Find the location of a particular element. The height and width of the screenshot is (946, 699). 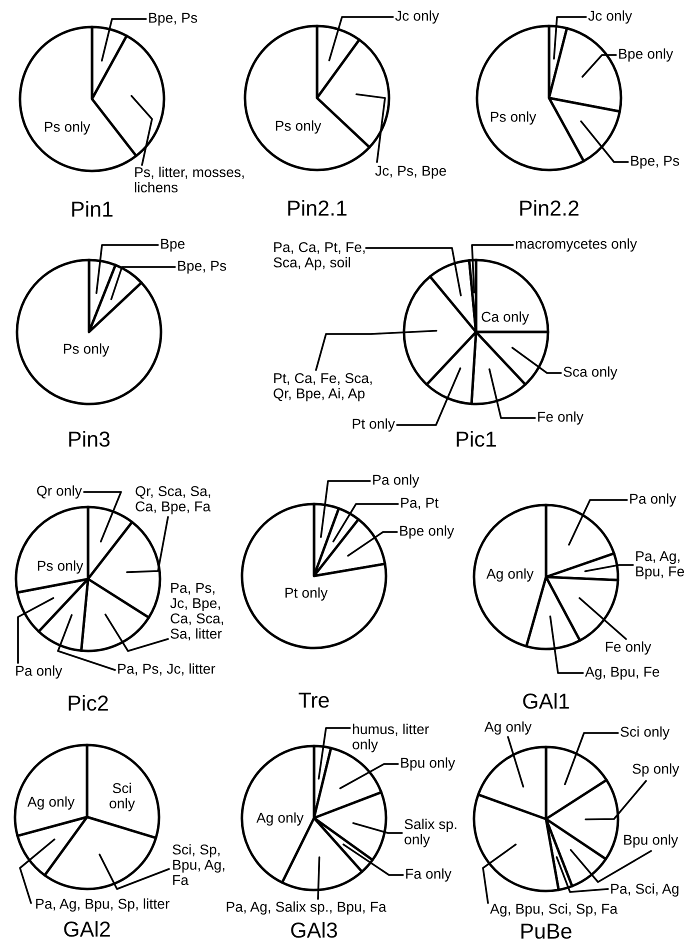

text: Tre is located at coordinates (313, 700).